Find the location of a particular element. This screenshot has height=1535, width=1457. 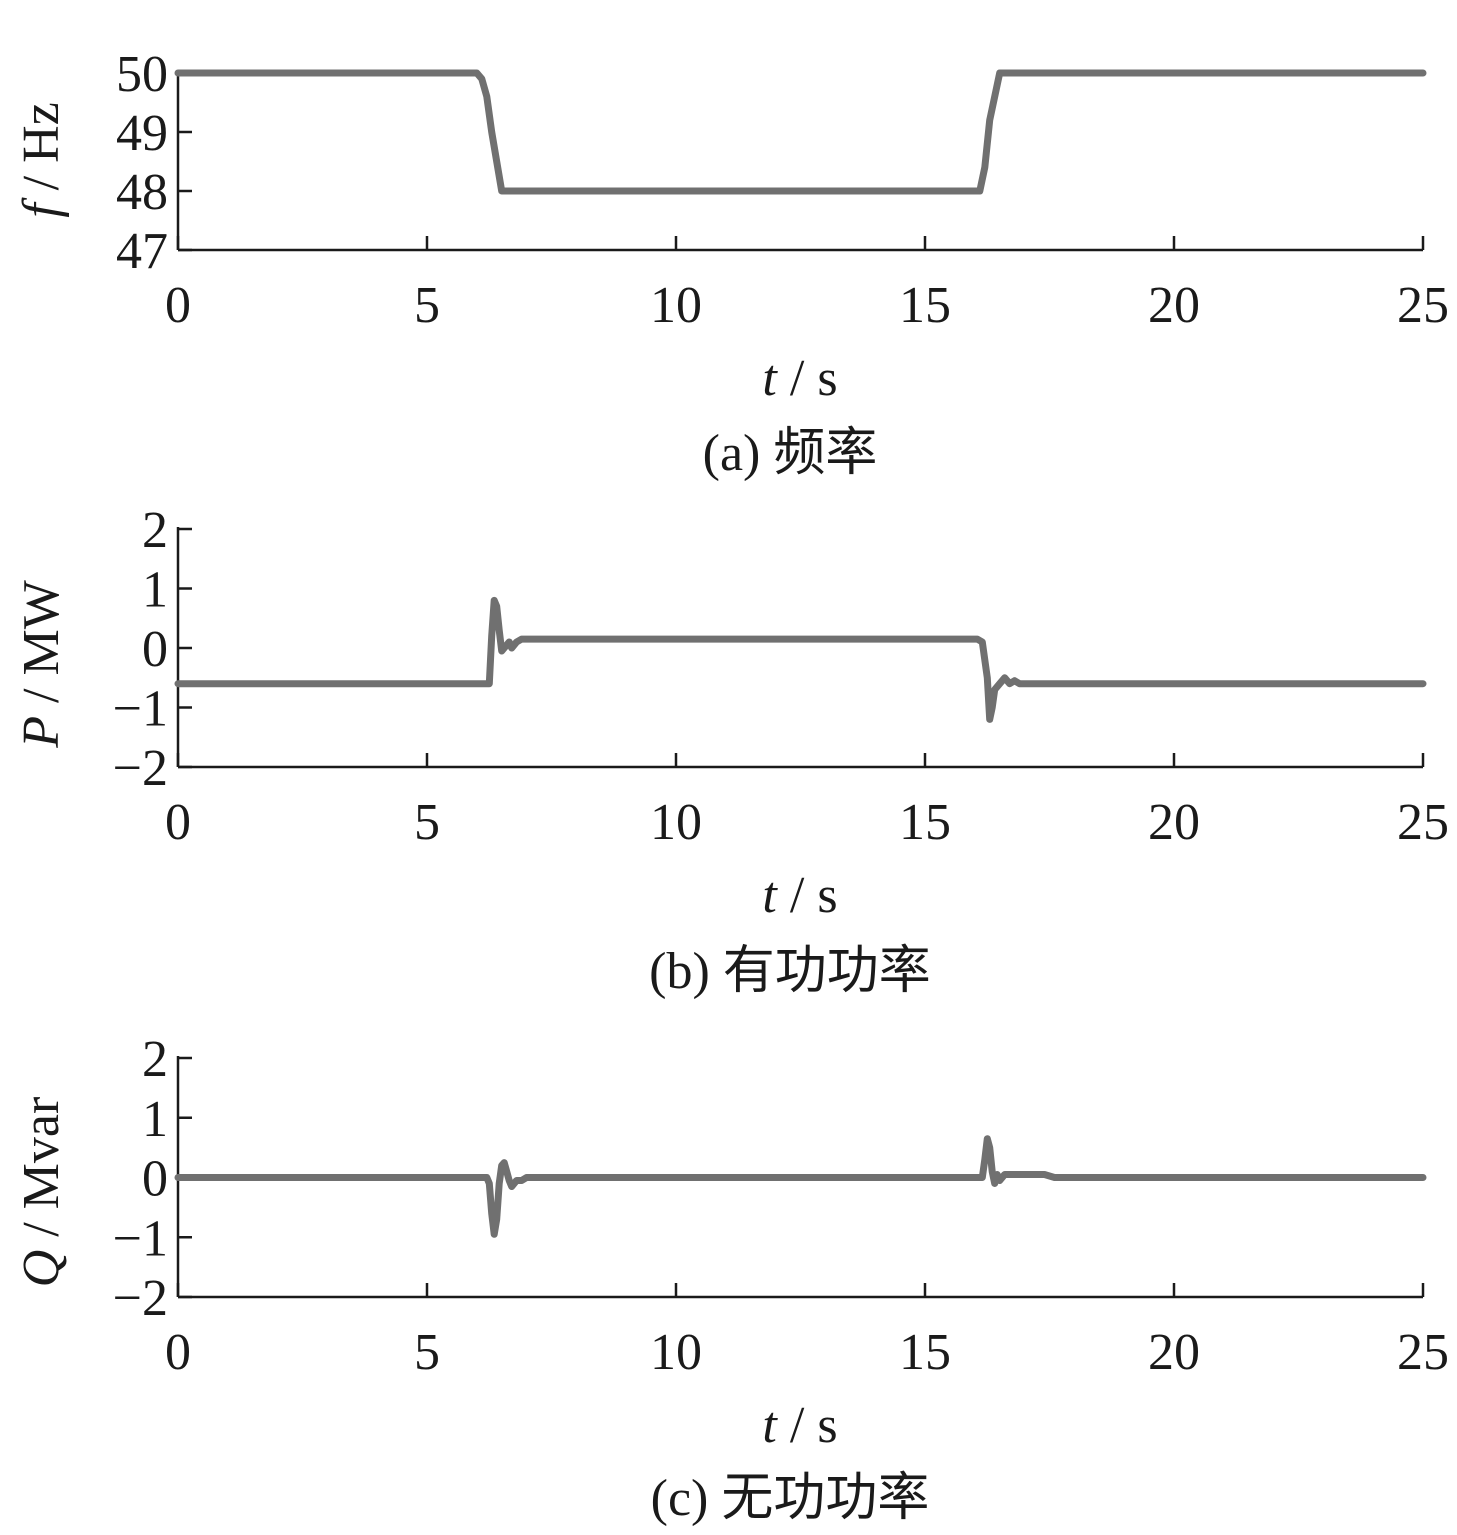

series-line-frequency is located at coordinates (800, 132).